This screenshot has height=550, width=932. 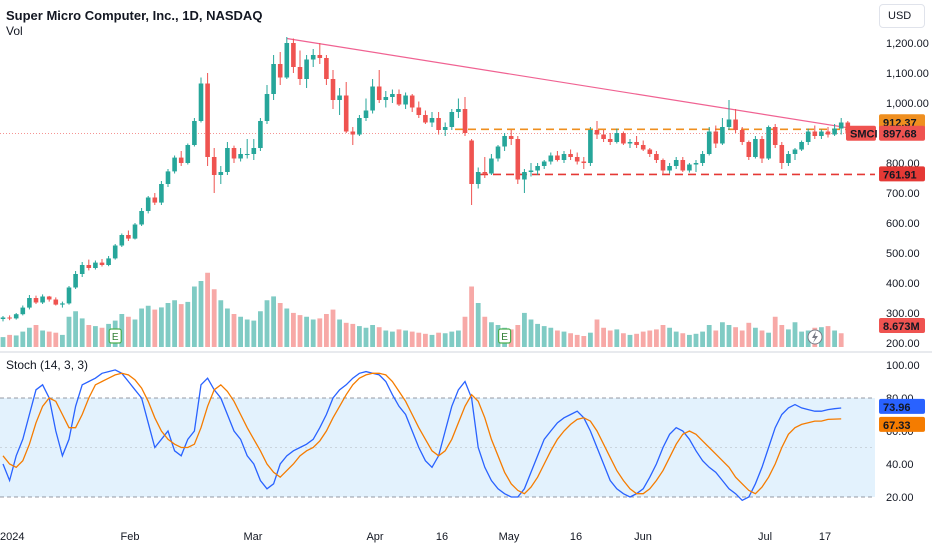 I want to click on price-axis-tick: 600.00, so click(x=903, y=224).